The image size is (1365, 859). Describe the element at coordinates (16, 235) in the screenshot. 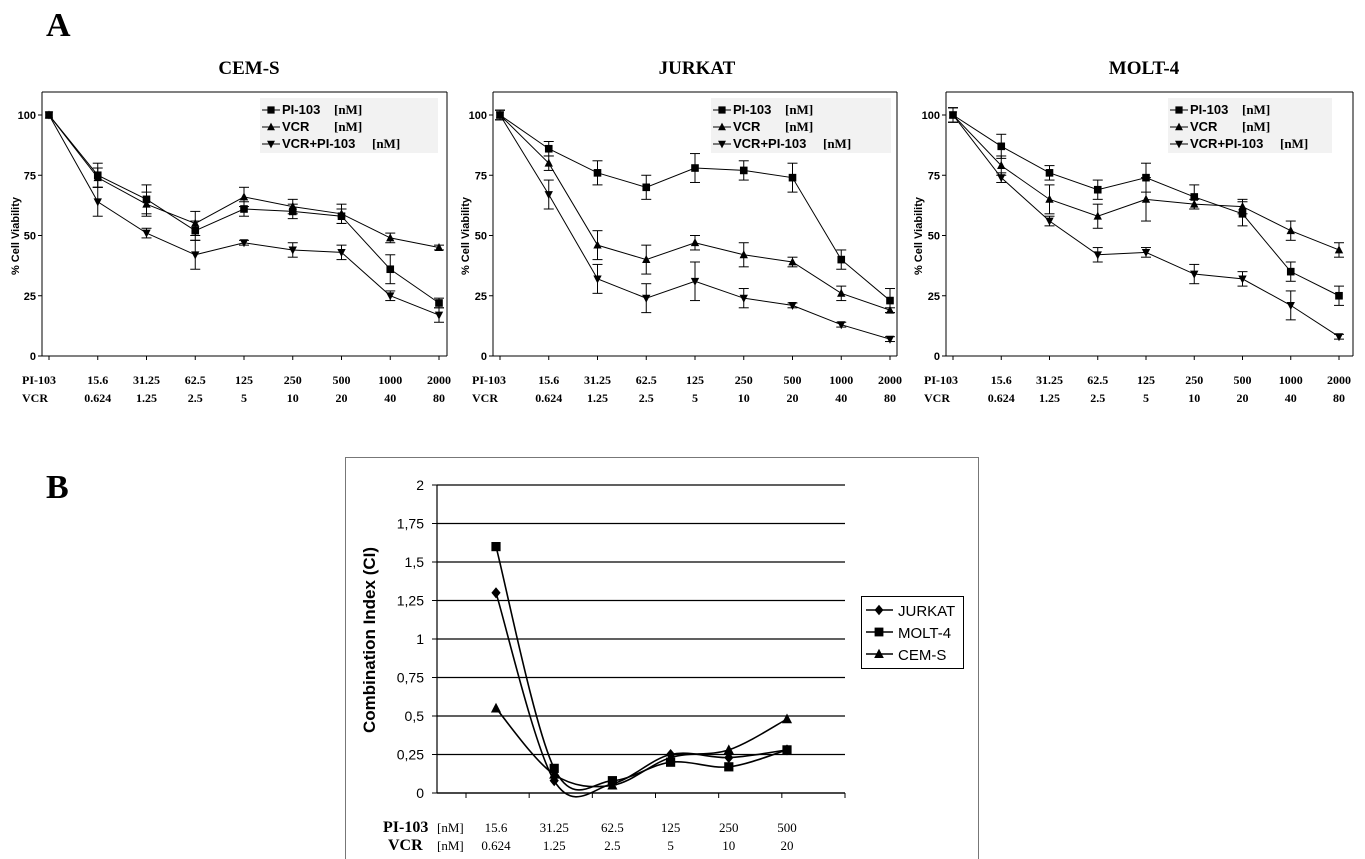

I see `y-axis-label: % Cell Viability` at that location.